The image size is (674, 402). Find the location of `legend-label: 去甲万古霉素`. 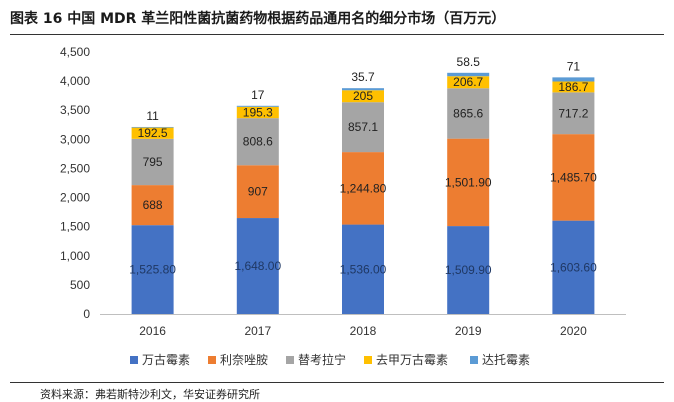

legend-label: 去甲万古霉素 is located at coordinates (412, 359).